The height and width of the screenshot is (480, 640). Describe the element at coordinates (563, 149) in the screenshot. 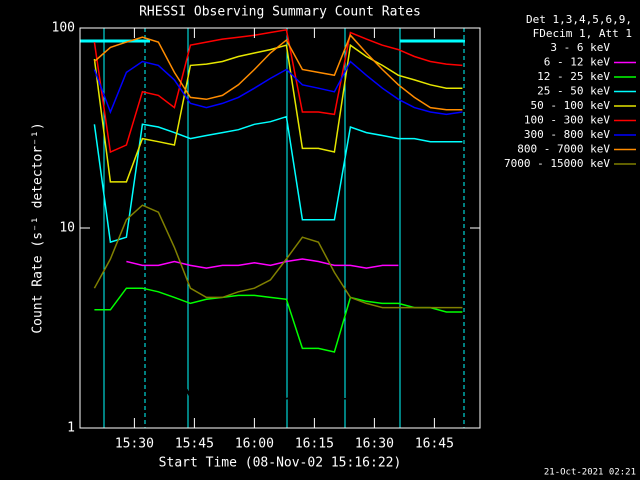

I see `legend-label: 800 - 7000 keV` at that location.